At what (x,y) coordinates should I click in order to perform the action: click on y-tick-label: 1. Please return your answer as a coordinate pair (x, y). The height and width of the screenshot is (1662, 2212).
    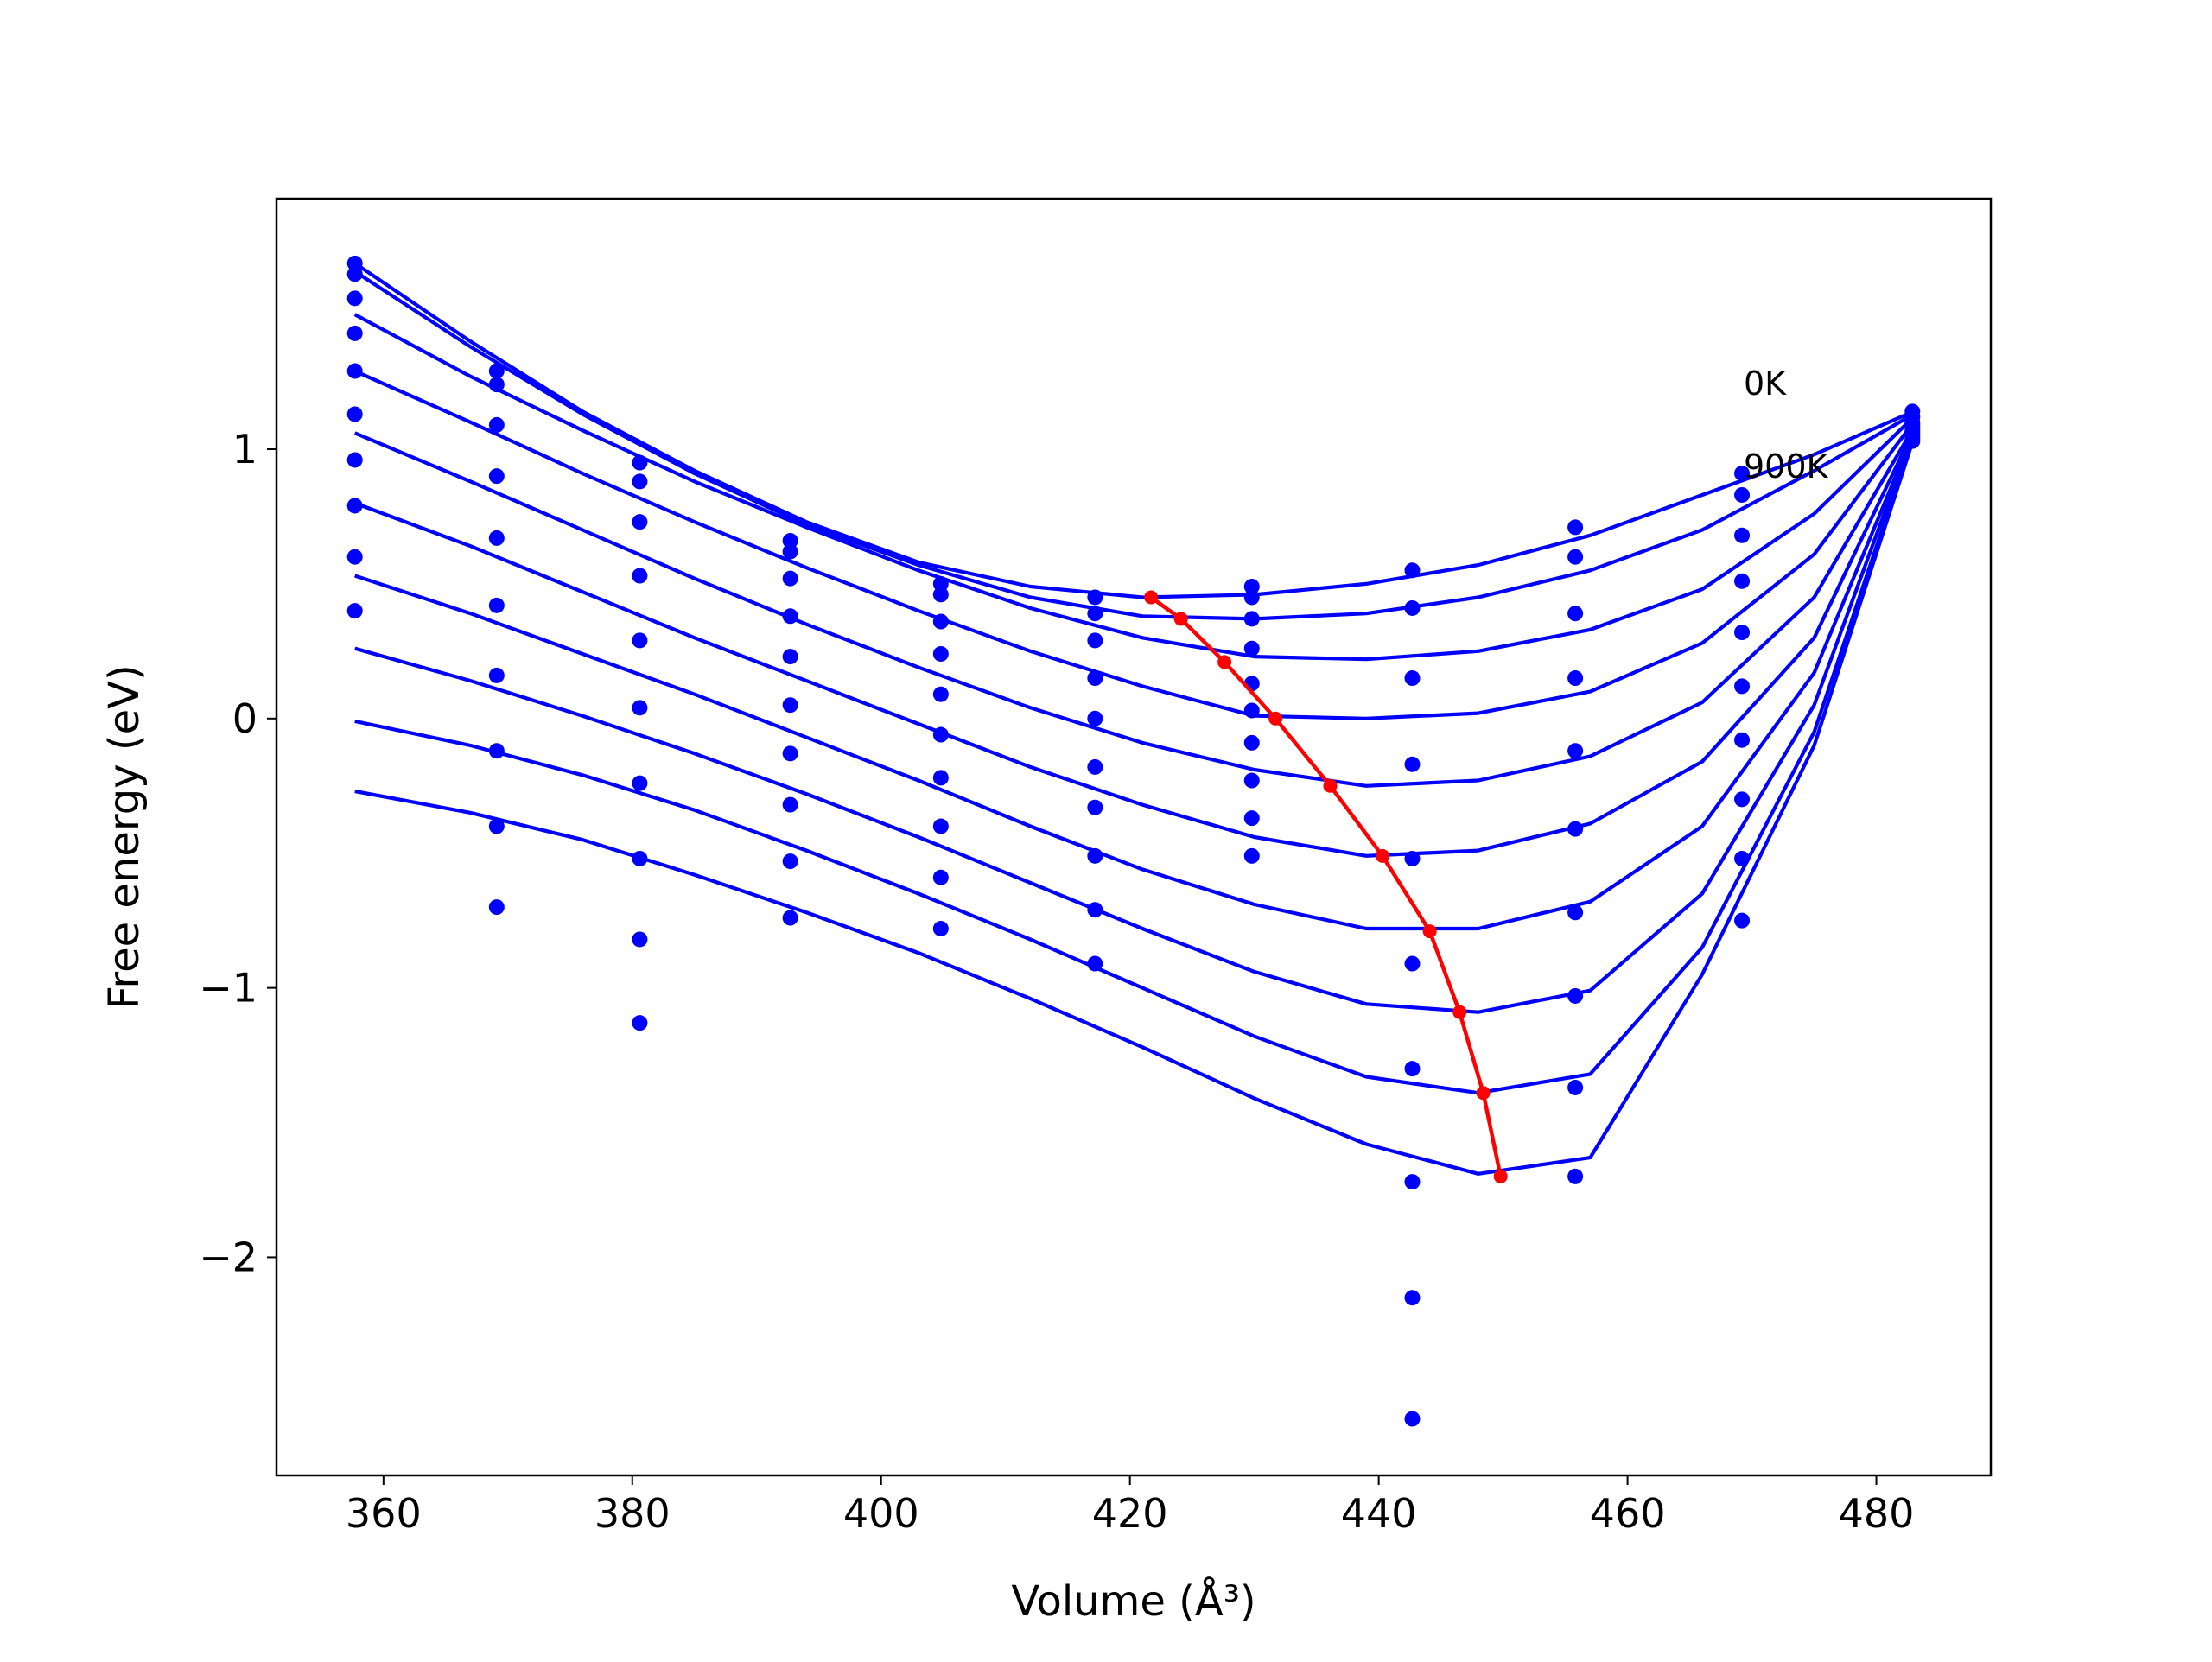
    Looking at the image, I should click on (244, 449).